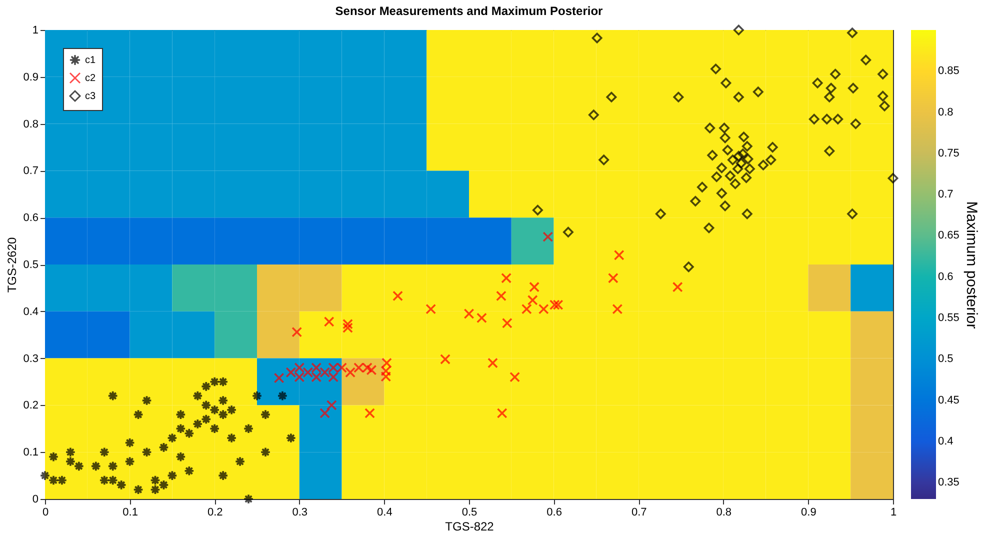 Image resolution: width=988 pixels, height=536 pixels. I want to click on legend-label: c1, so click(90, 60).